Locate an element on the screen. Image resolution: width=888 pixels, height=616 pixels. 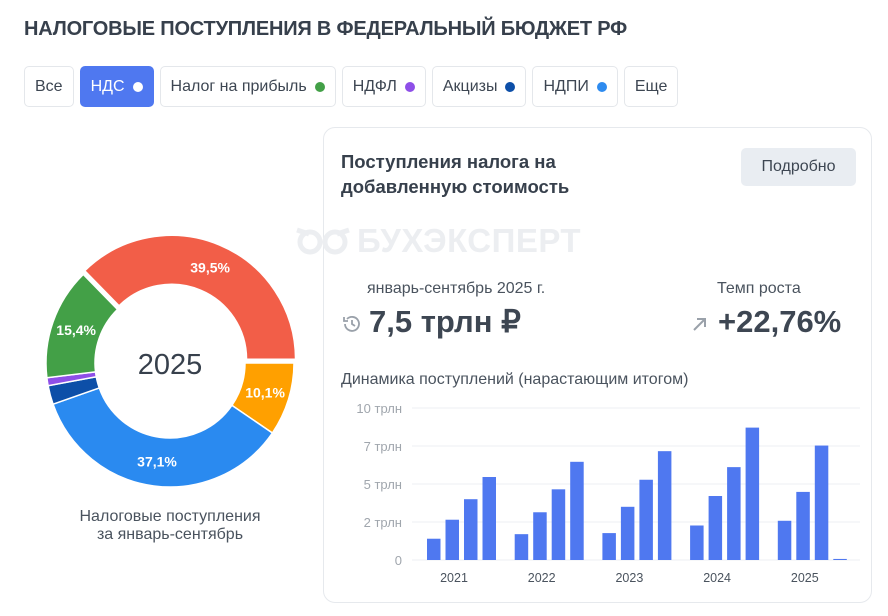
tab-5: НДПИ is located at coordinates (575, 86).